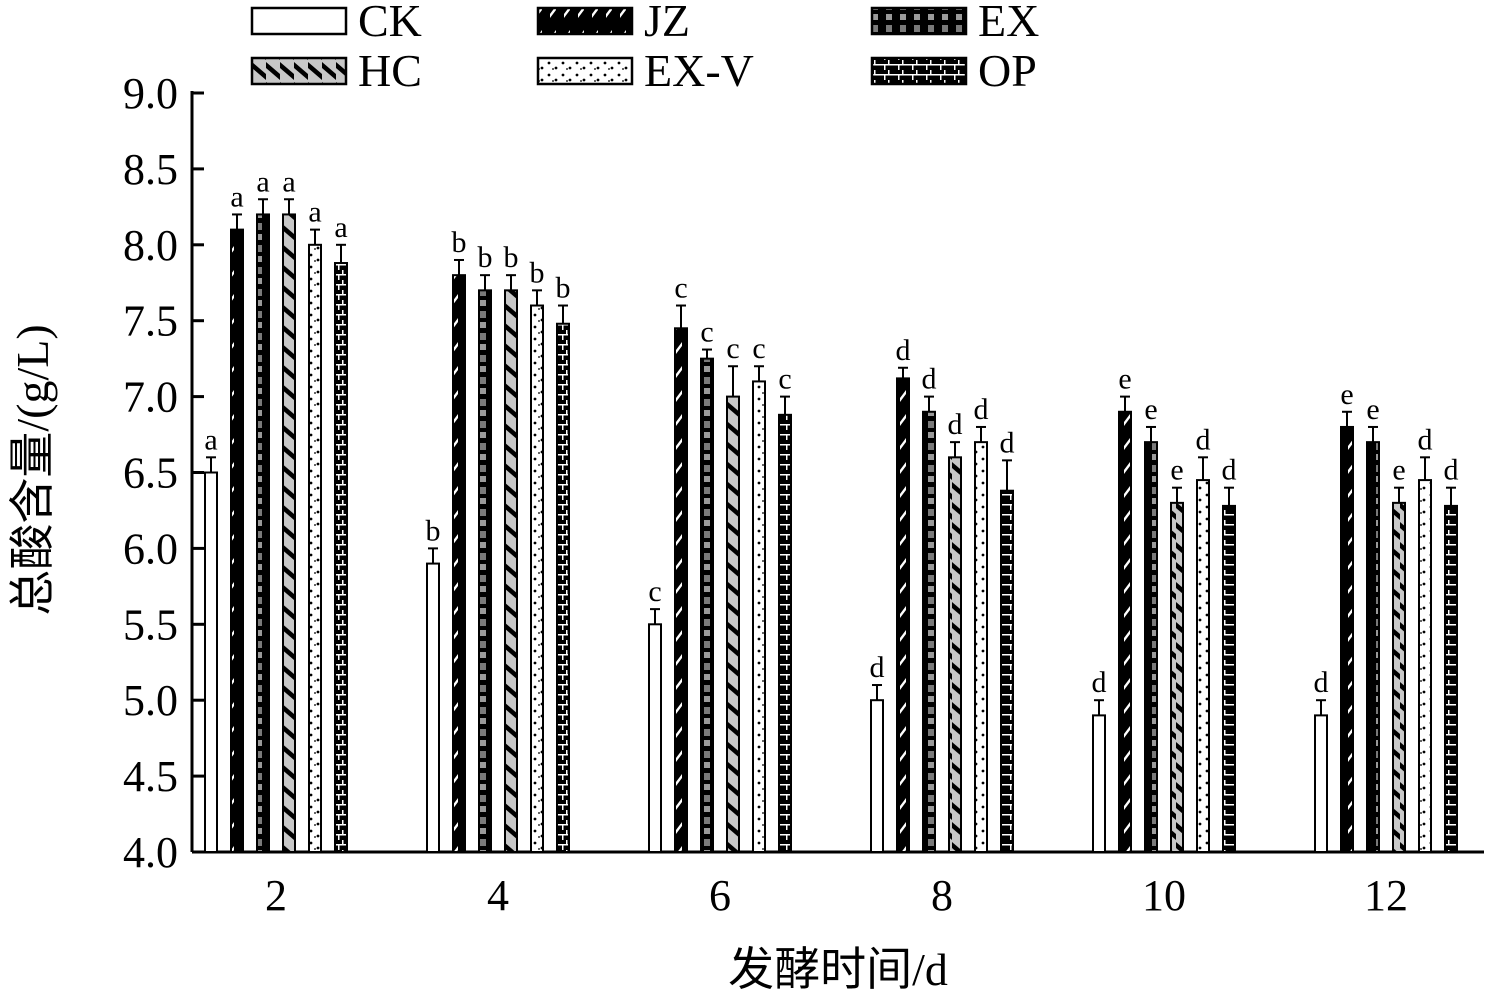  I want to click on y-axis: 4.0 4.5 5.0 5.5 6.0 6.5 7.0 7.5 8.0 8.5 9.0, so click(163, 473).